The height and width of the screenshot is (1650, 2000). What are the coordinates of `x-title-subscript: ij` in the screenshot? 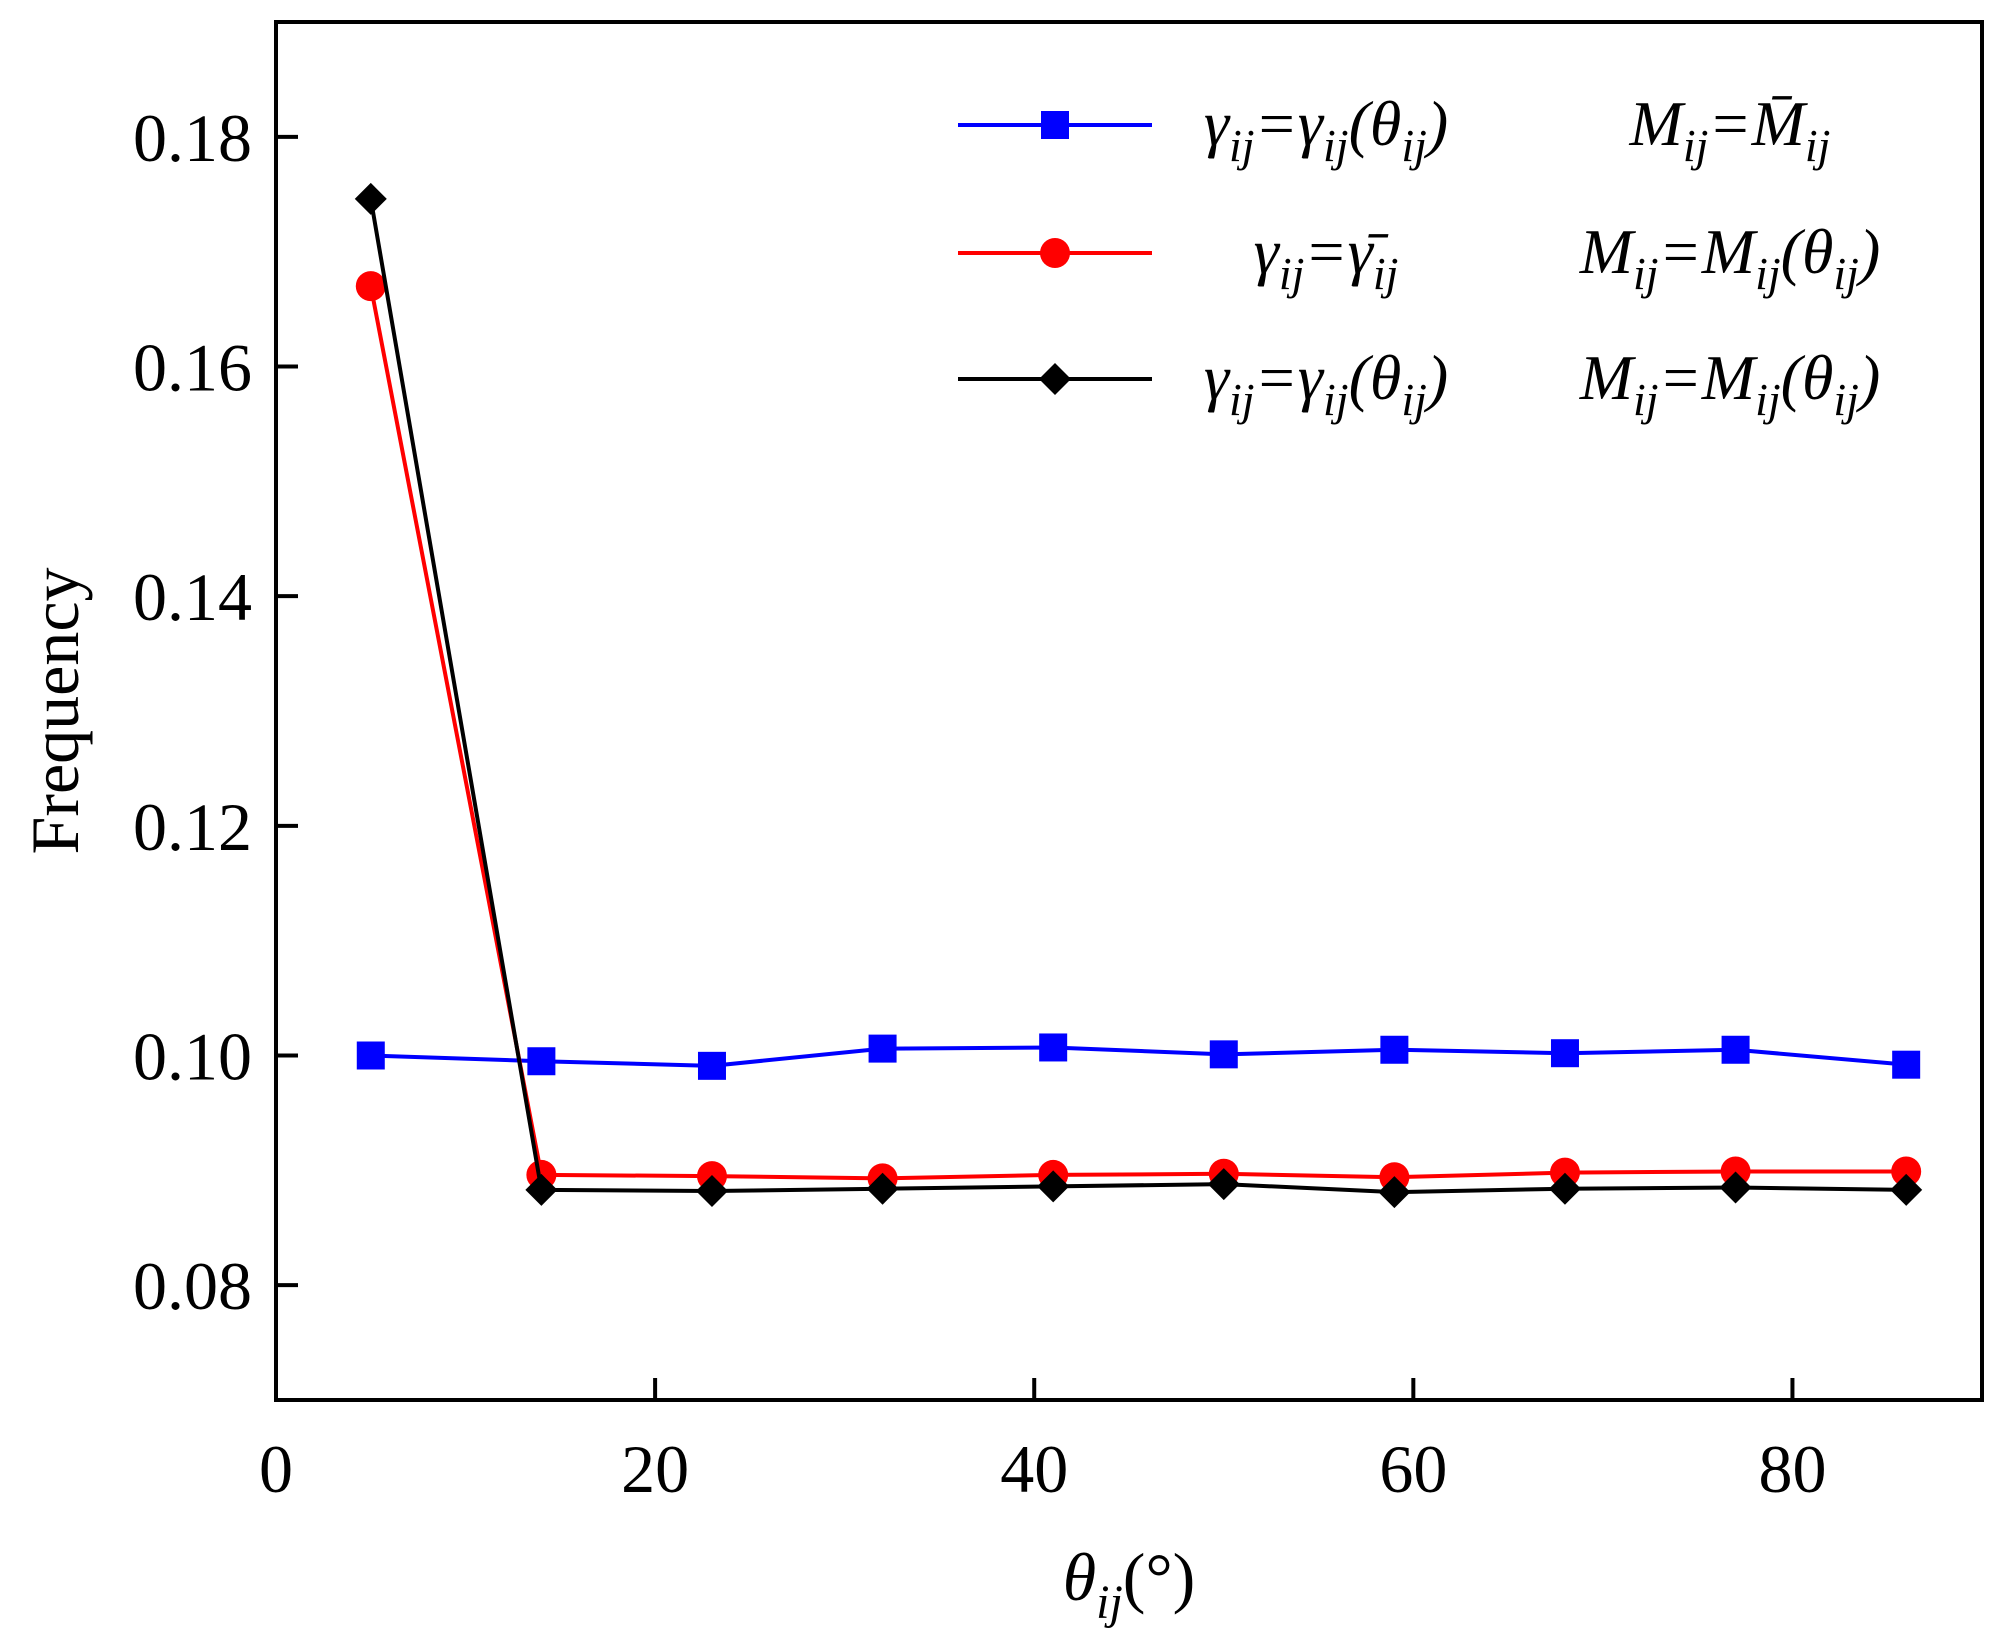 It's located at (1109, 1602).